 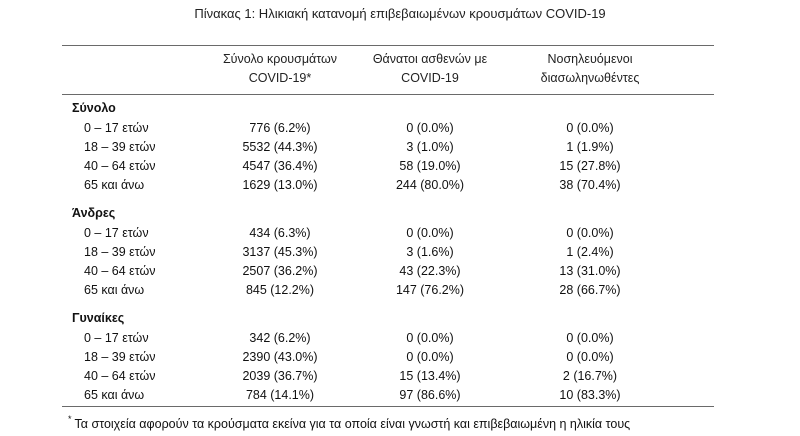 What do you see at coordinates (590, 376) in the screenshot?
I see `intubated-cell: 2 (16.7%)` at bounding box center [590, 376].